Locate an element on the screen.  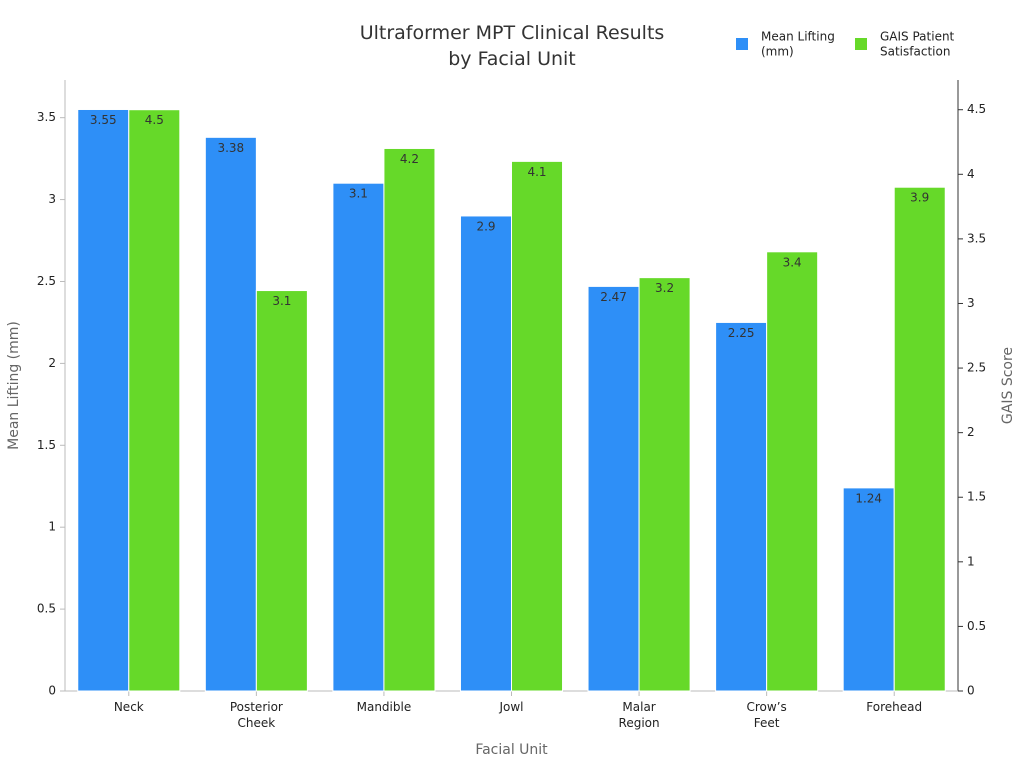
value-label: 3.55 is located at coordinates (103, 120).